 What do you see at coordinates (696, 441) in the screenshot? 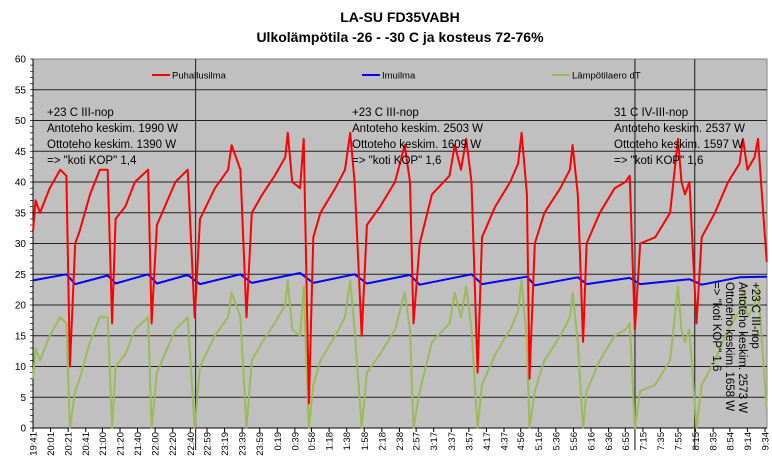
I see `x-tick-label: 8:15` at bounding box center [696, 441].